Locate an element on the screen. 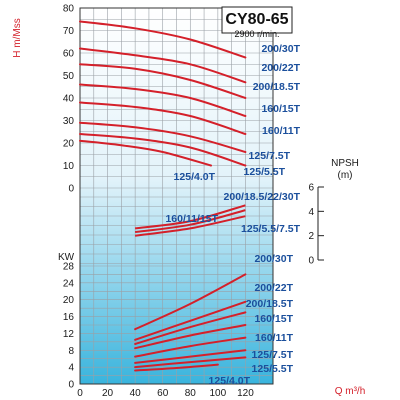 Image resolution: width=400 pixels, height=400 pixels. head-series-label: 160/15T is located at coordinates (280, 109).